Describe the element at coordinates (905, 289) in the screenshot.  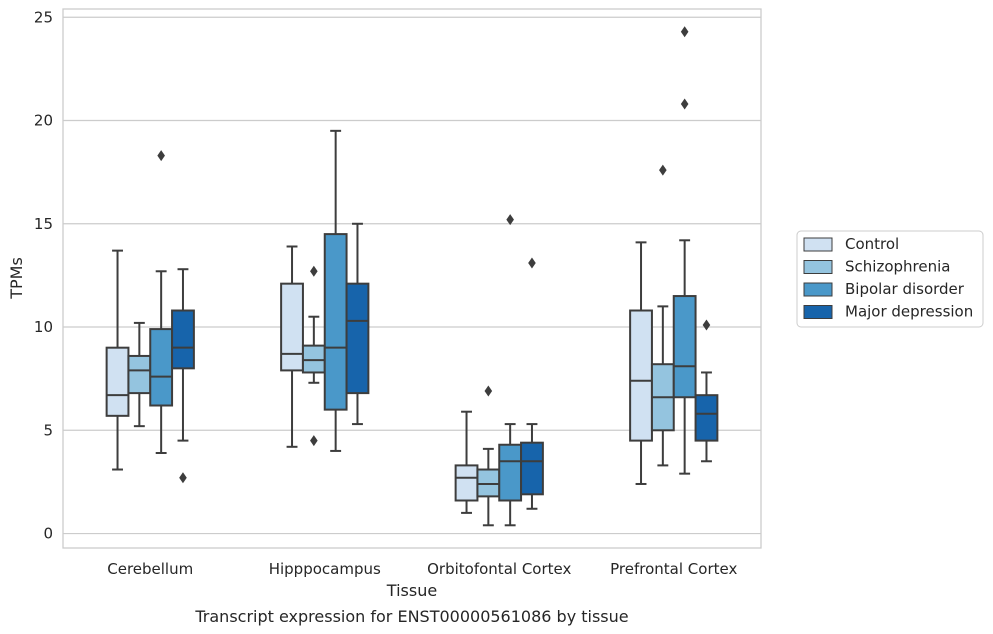
I see `legend-label: Bipolar disorder` at that location.